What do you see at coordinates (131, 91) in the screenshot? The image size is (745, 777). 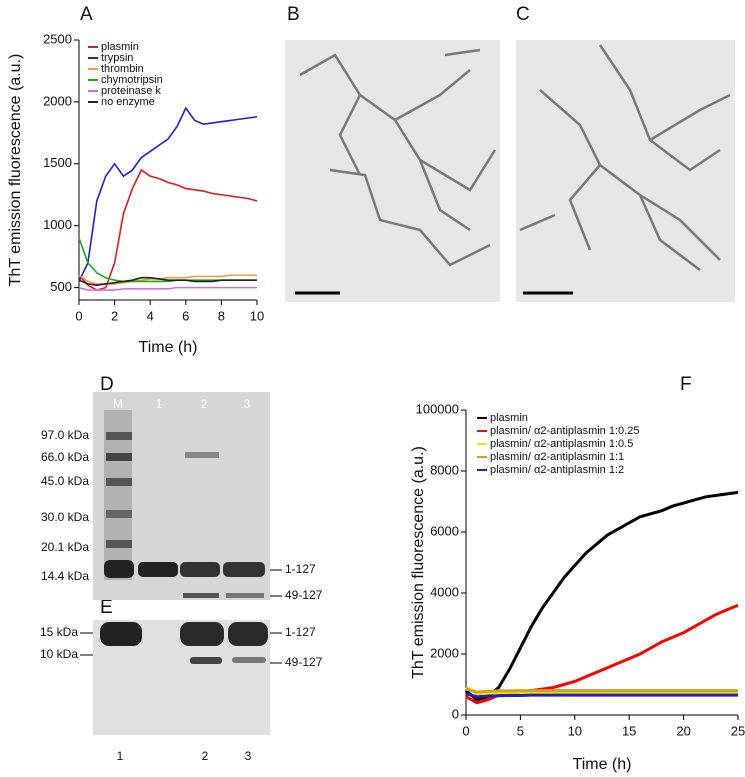 I see `legend-entry: proteinase k` at bounding box center [131, 91].